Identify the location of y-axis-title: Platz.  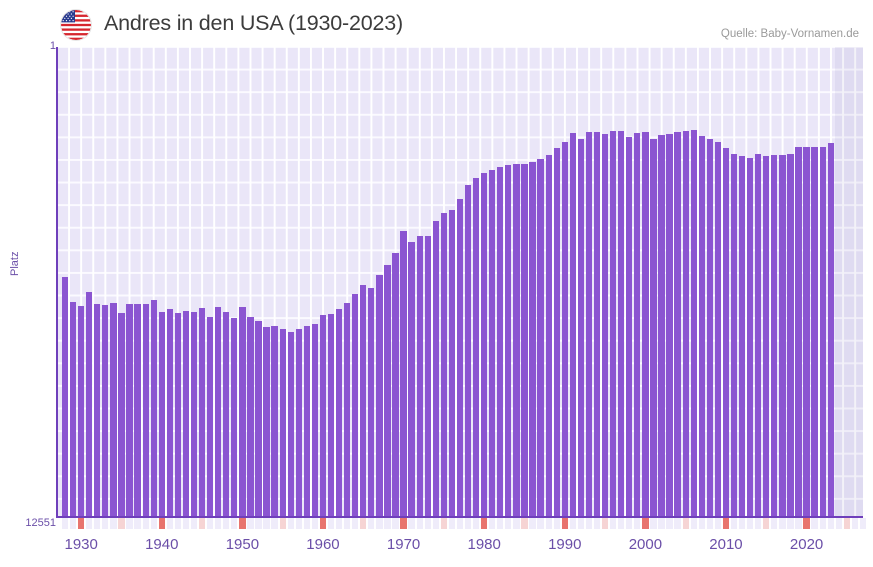
(15, 263).